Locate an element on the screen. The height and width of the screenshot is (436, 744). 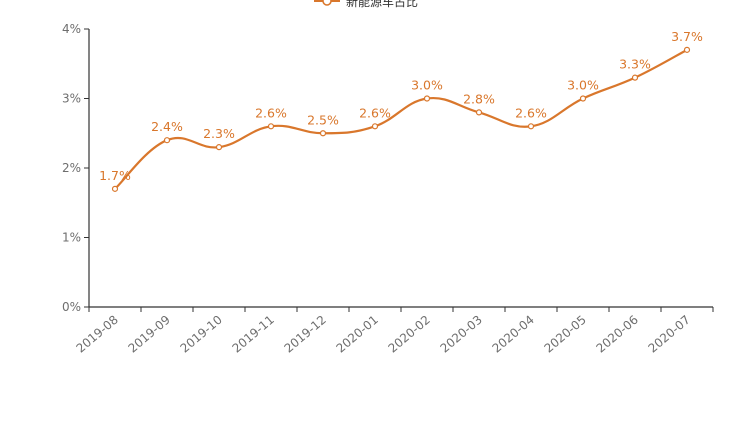
x-tick-label: 2019-11 is located at coordinates (253, 334).